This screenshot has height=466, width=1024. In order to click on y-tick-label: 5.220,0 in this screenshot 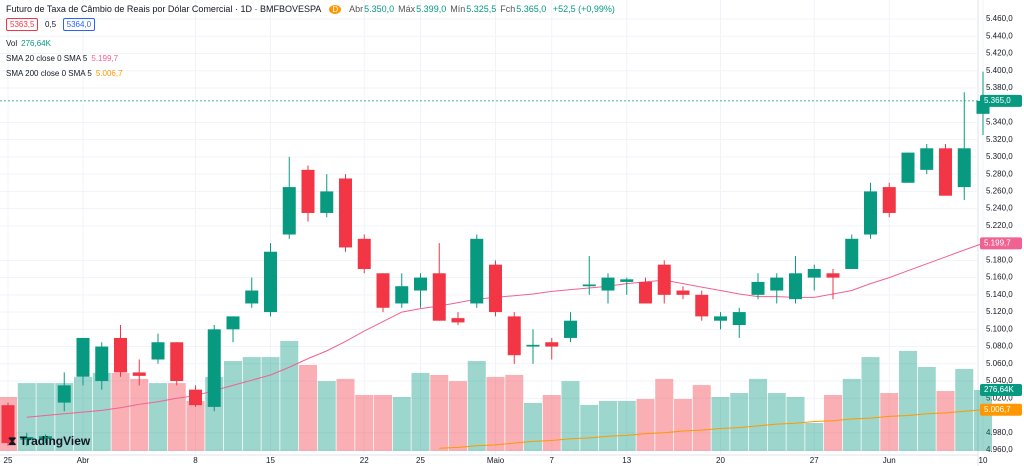, I will do `click(999, 225)`.